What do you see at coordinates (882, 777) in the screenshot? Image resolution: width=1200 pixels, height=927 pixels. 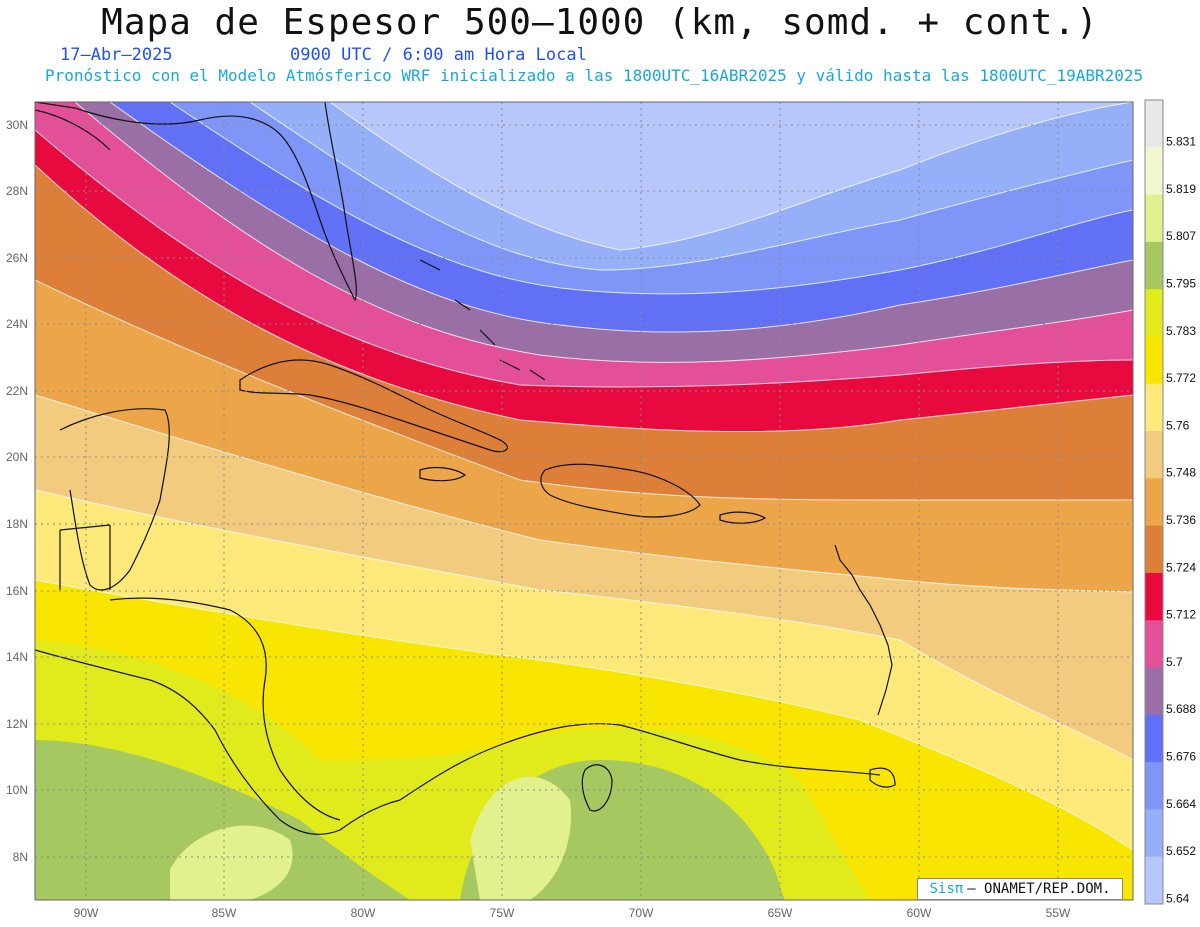 I see `trinidad-coast` at bounding box center [882, 777].